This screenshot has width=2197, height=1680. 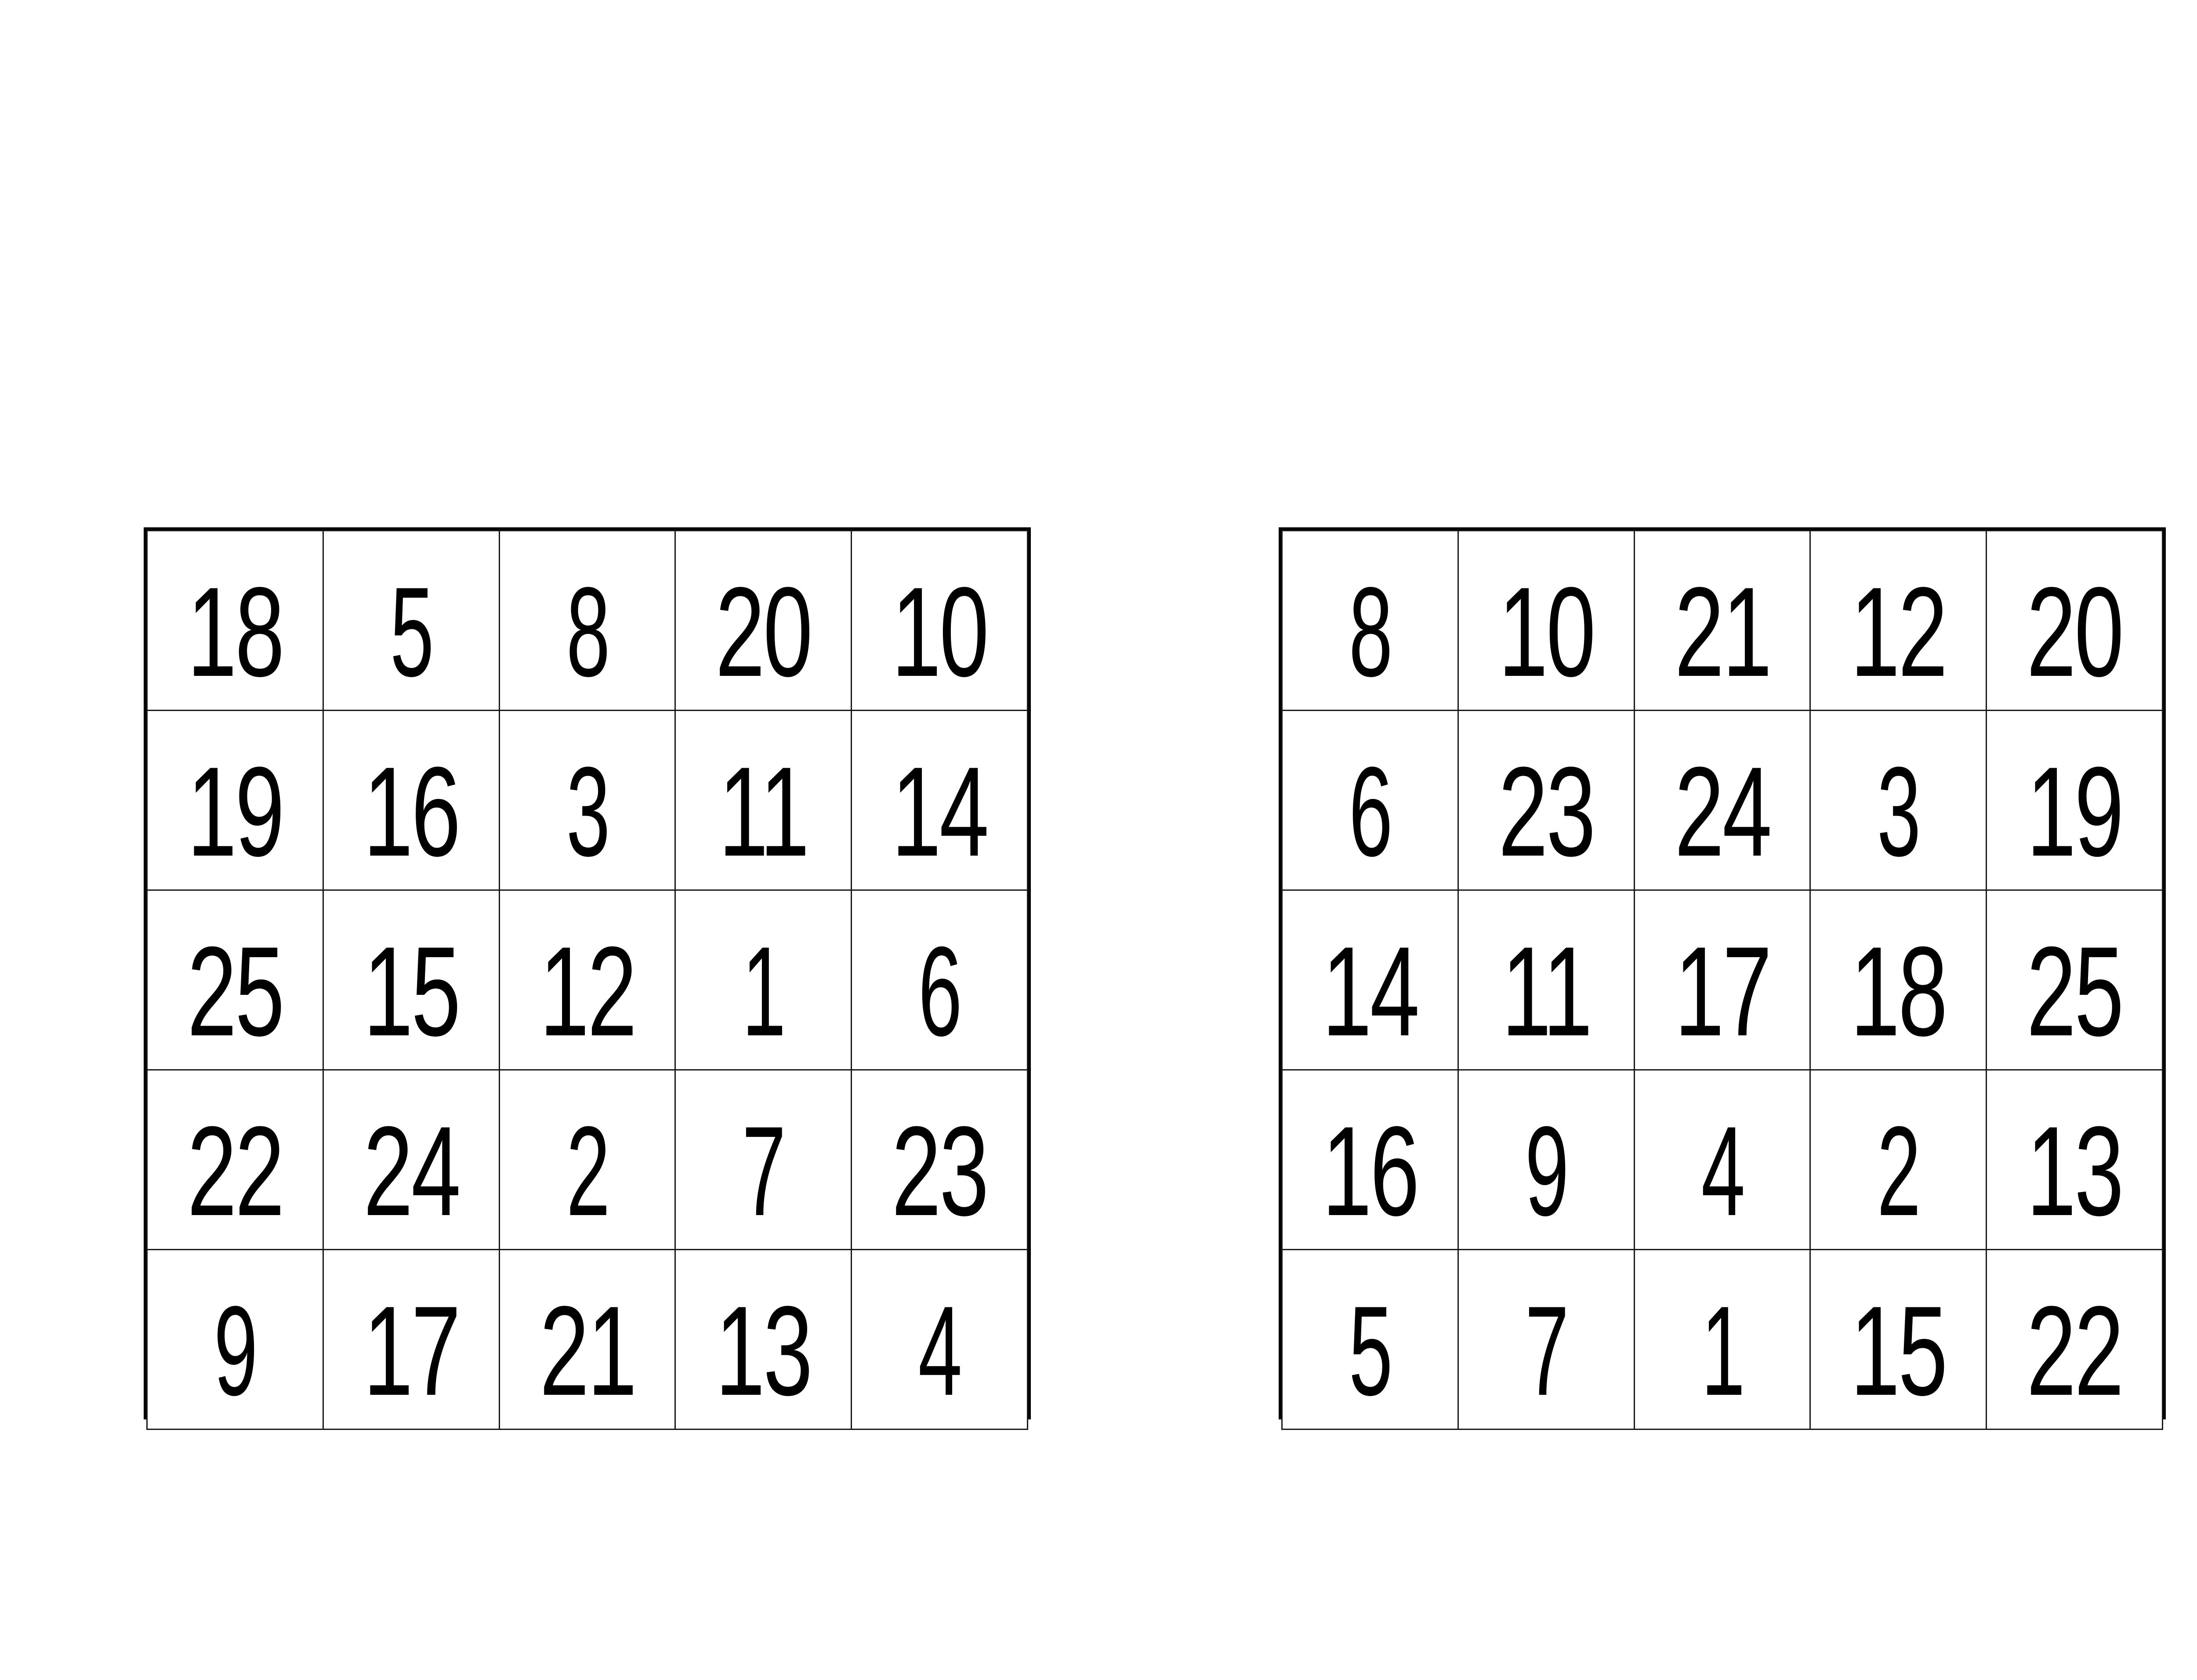 I want to click on cell-number: 1, so click(x=1723, y=1351).